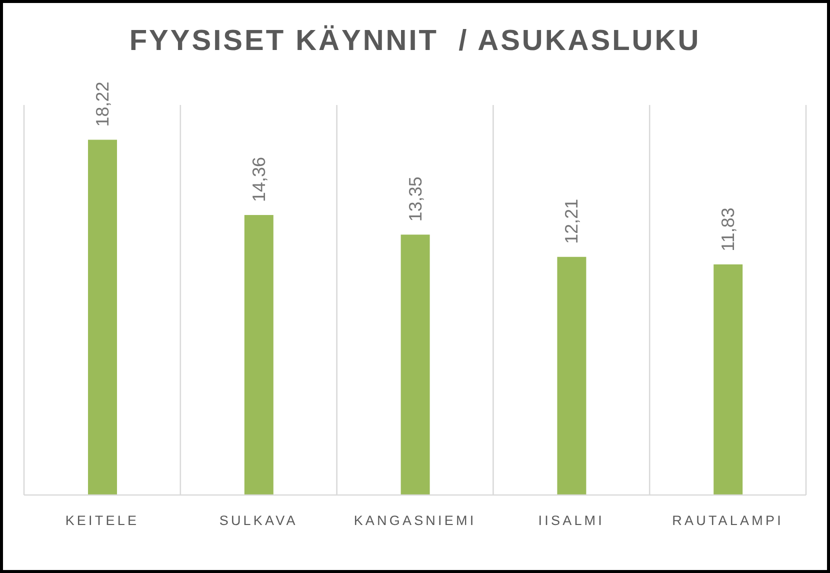  I want to click on x-tick-label: RAUTALAMPI, so click(728, 520).